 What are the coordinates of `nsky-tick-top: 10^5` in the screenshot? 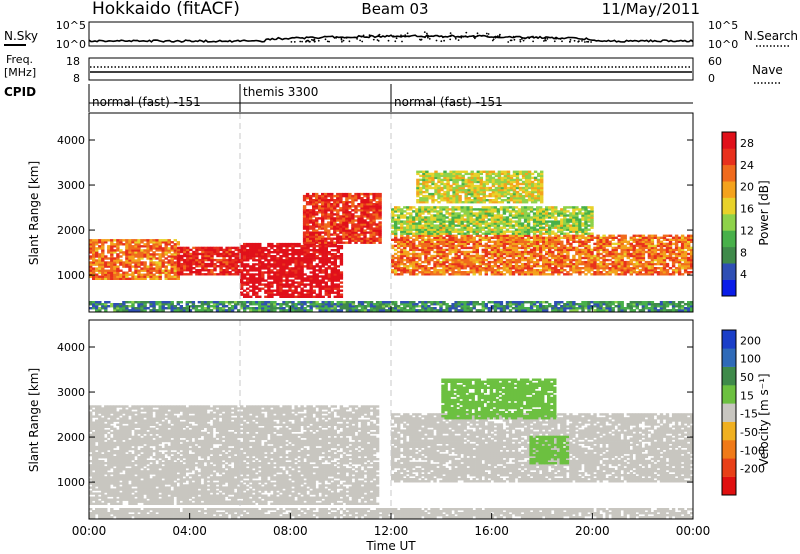 It's located at (71, 25).